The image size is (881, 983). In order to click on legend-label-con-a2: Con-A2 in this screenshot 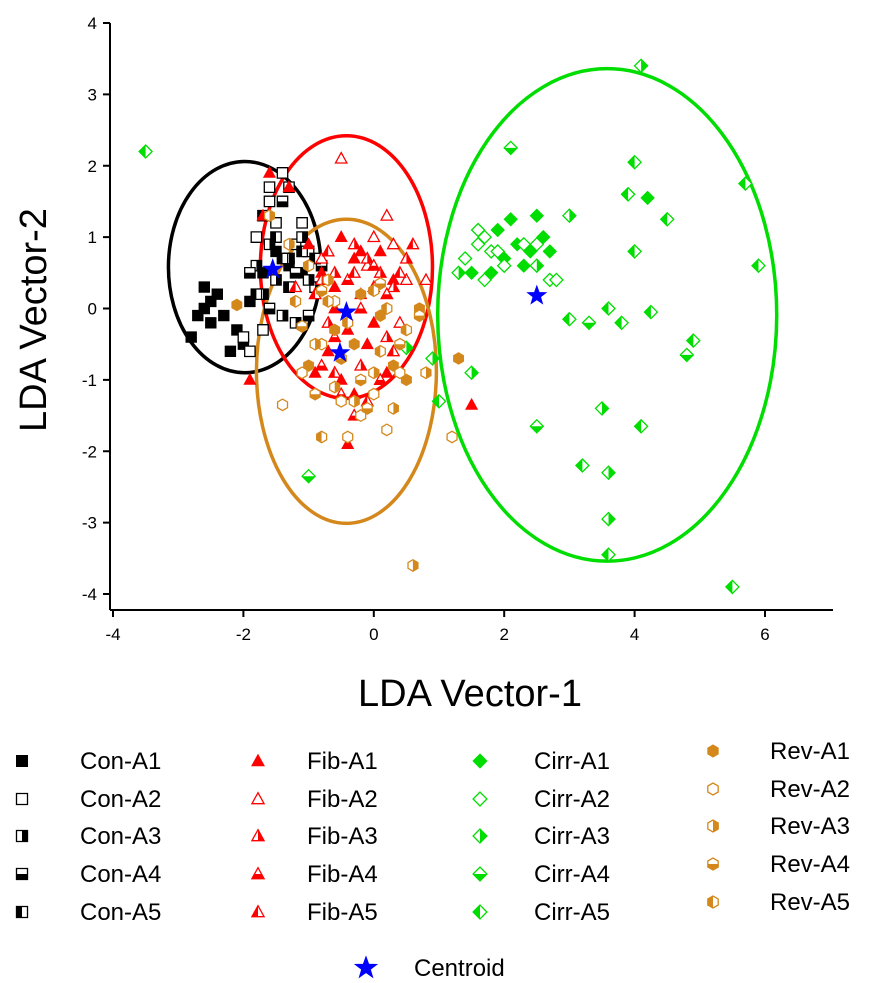, I will do `click(120, 799)`.